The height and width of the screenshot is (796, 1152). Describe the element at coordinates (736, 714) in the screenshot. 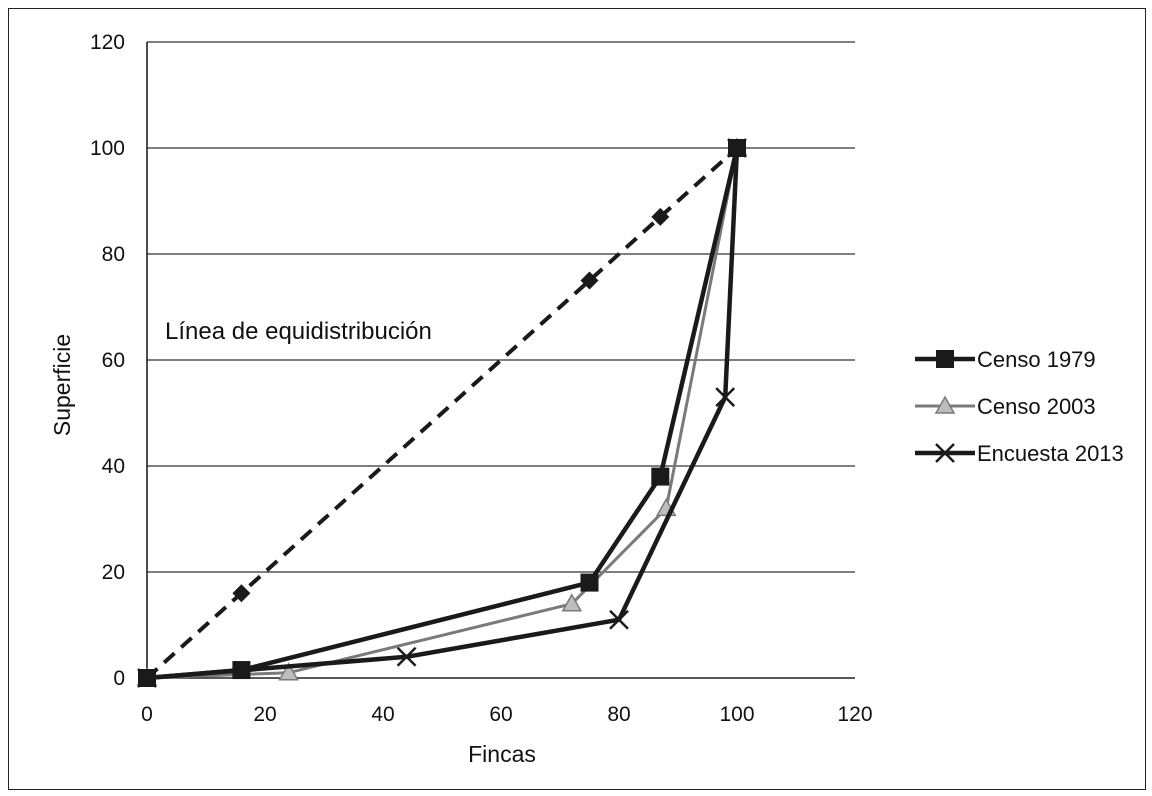

I see `x-tick-100: 100` at that location.